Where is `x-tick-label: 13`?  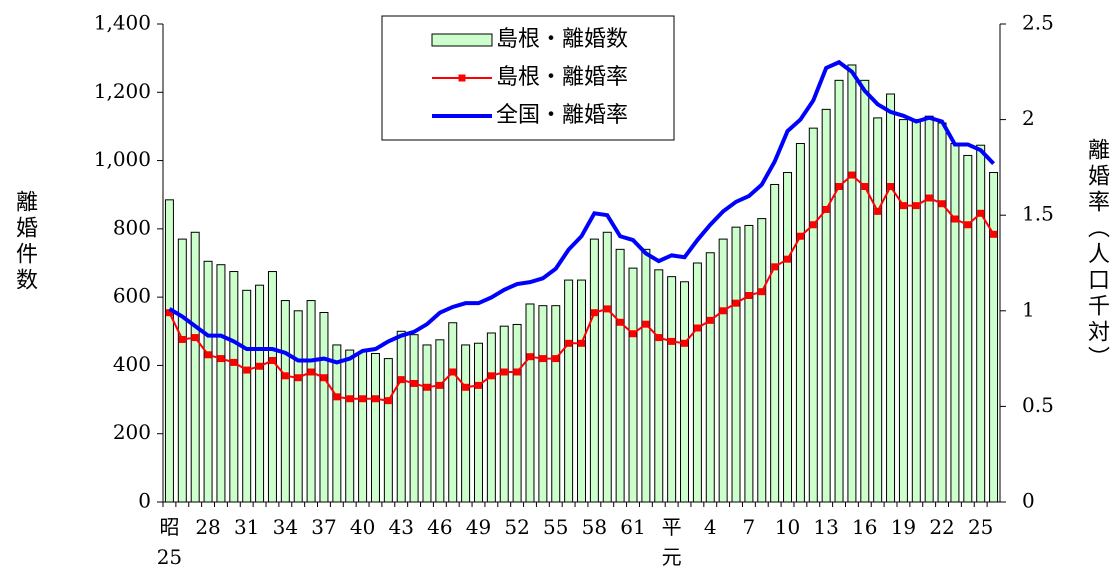 x-tick-label: 13 is located at coordinates (826, 527).